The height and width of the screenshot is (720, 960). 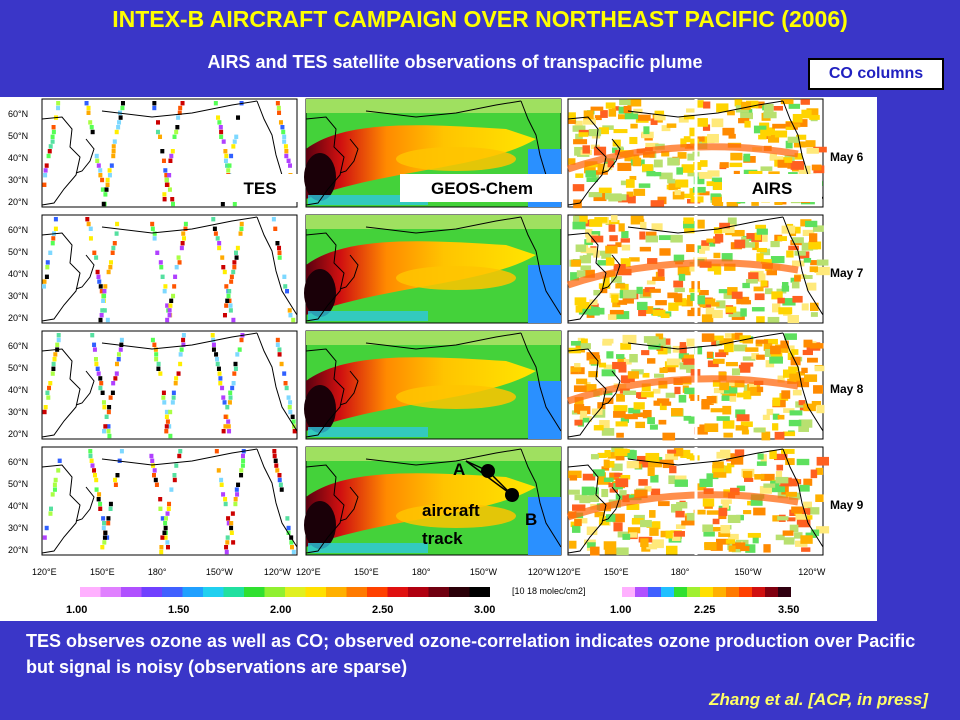 I want to click on track-point-b, so click(x=512, y=495).